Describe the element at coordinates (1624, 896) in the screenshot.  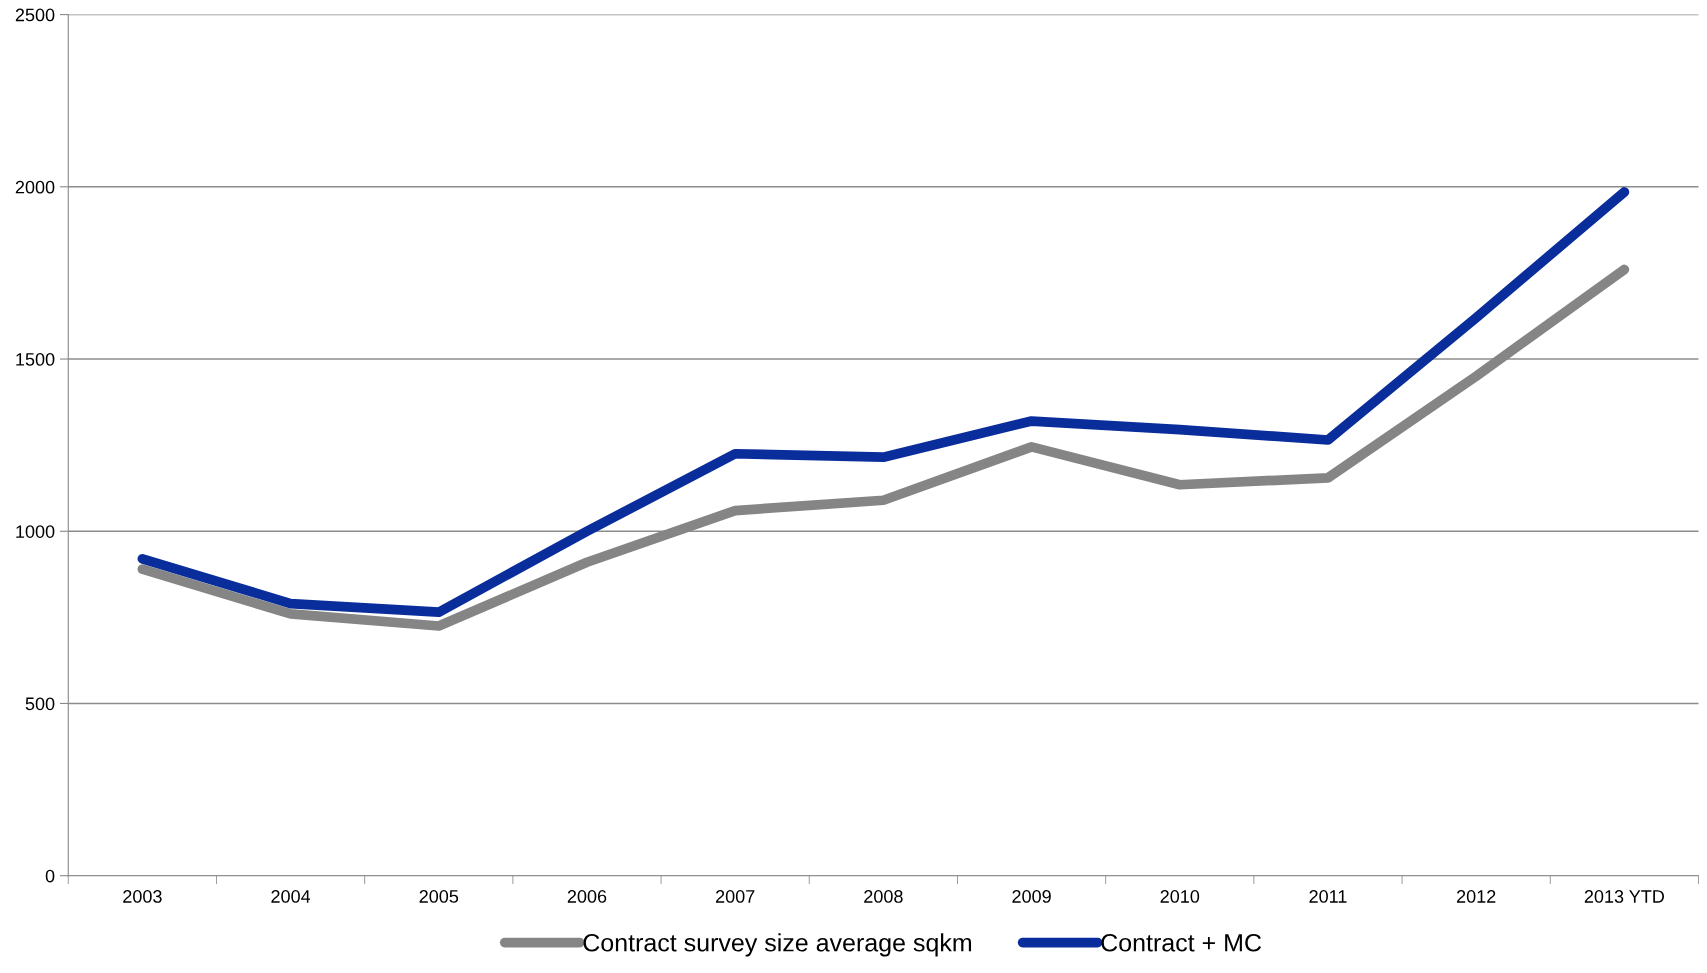
I see `x-tick-label: 2013 YTD` at that location.